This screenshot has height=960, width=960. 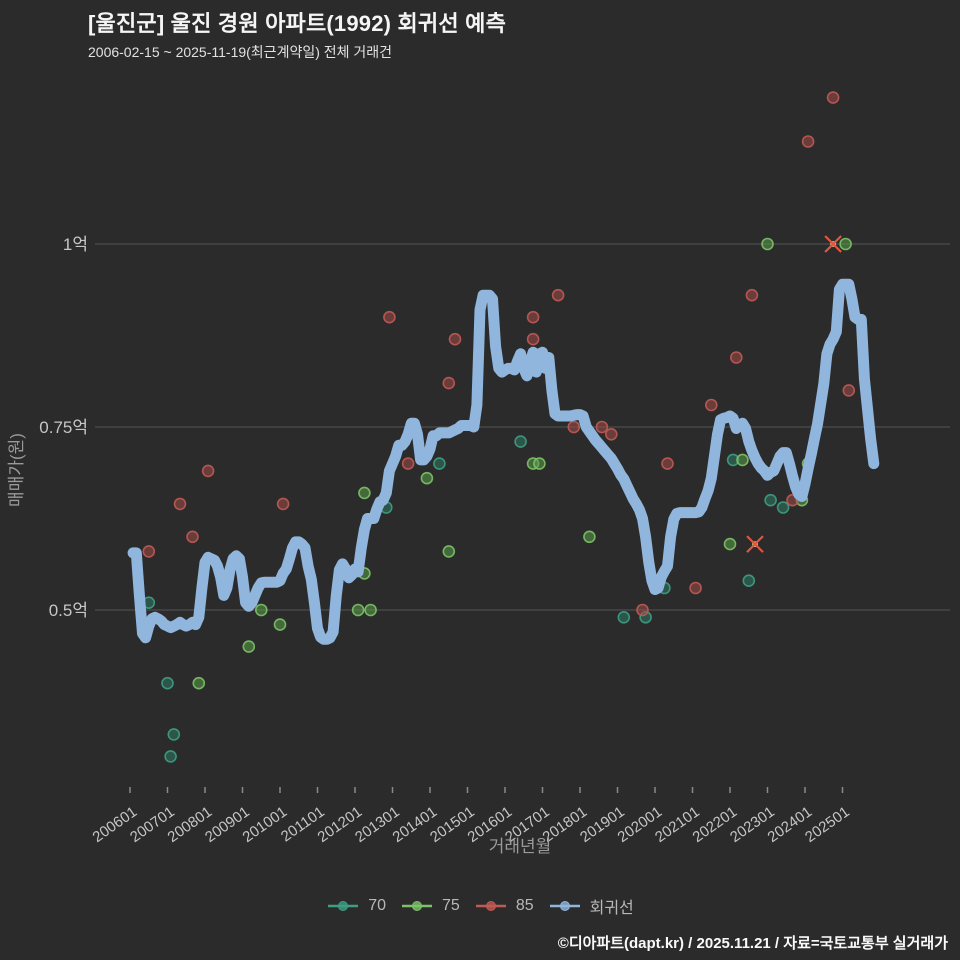 I want to click on y-tick-label: 0.5억, so click(x=68, y=610).